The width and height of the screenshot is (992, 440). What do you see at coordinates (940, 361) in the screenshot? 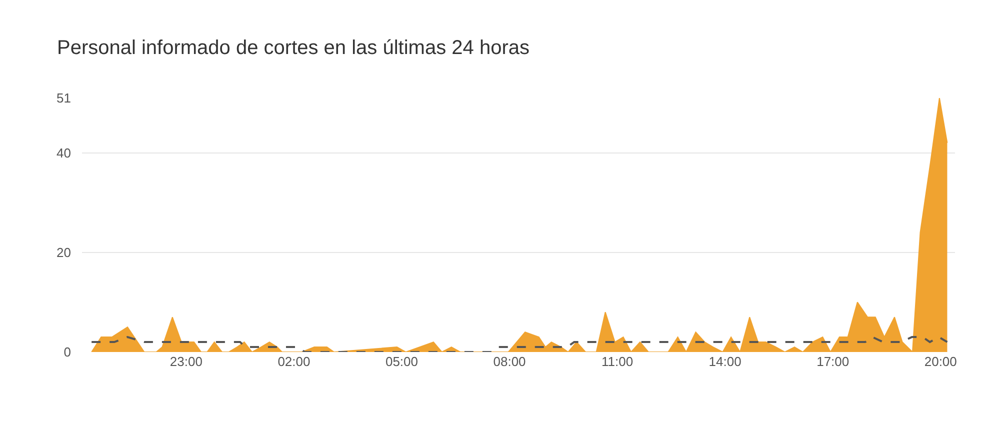
I see `x-tick-label: 20:00` at bounding box center [940, 361].